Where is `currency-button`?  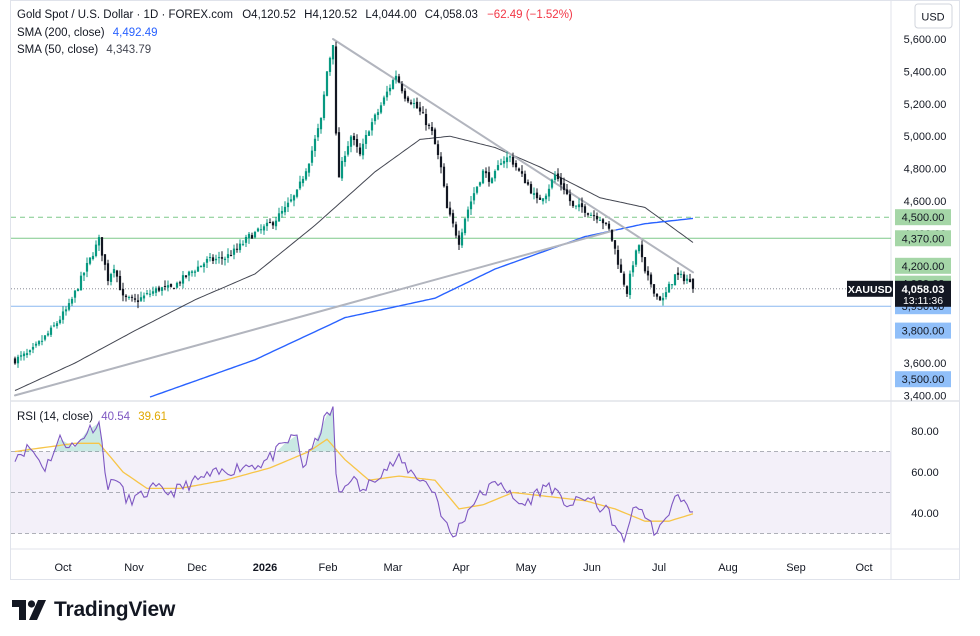 currency-button is located at coordinates (933, 16).